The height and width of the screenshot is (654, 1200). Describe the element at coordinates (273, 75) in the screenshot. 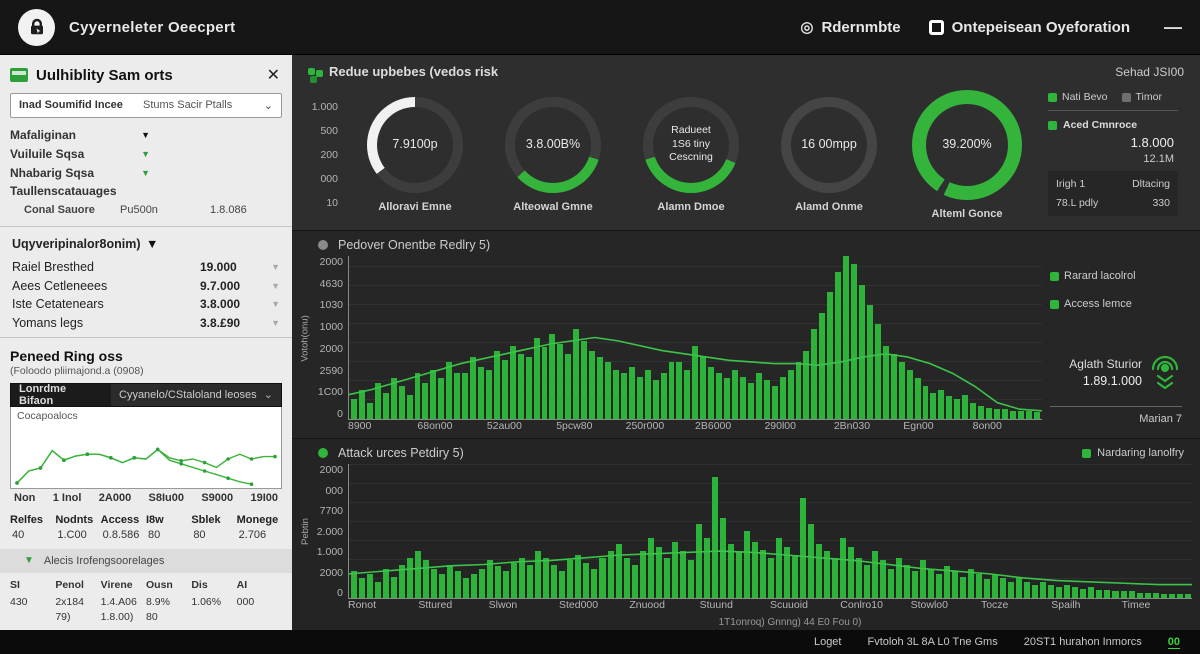

I see `close-icon: ✕` at that location.